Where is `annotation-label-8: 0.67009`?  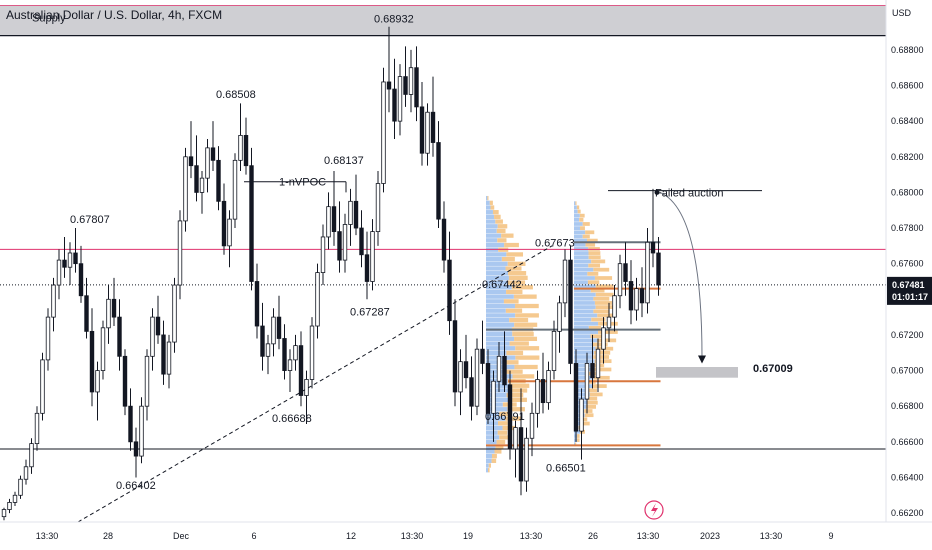
annotation-label-8: 0.67009 is located at coordinates (773, 369).